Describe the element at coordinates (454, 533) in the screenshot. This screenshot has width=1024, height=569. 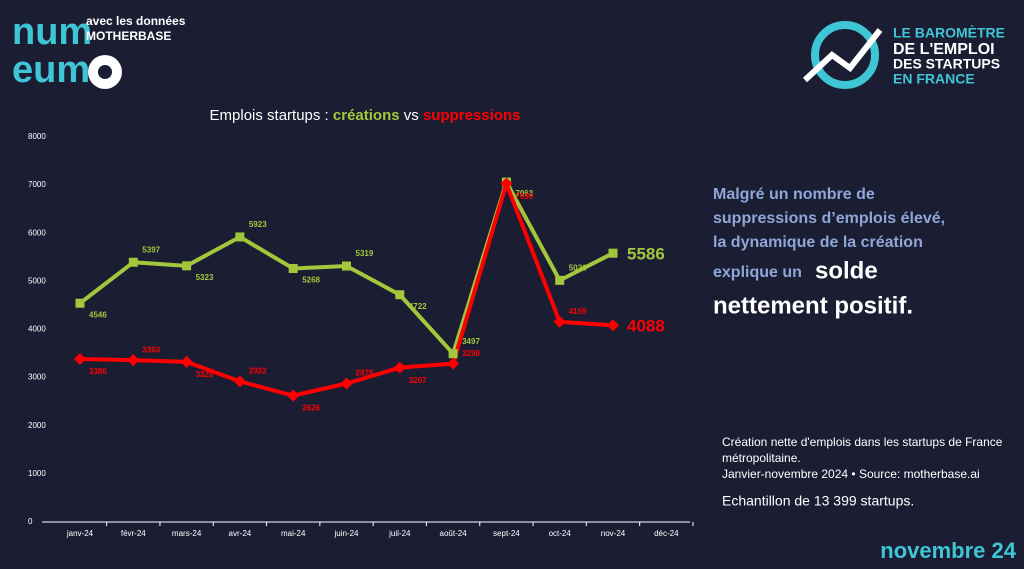
I see `x-tick-label: août-24` at that location.